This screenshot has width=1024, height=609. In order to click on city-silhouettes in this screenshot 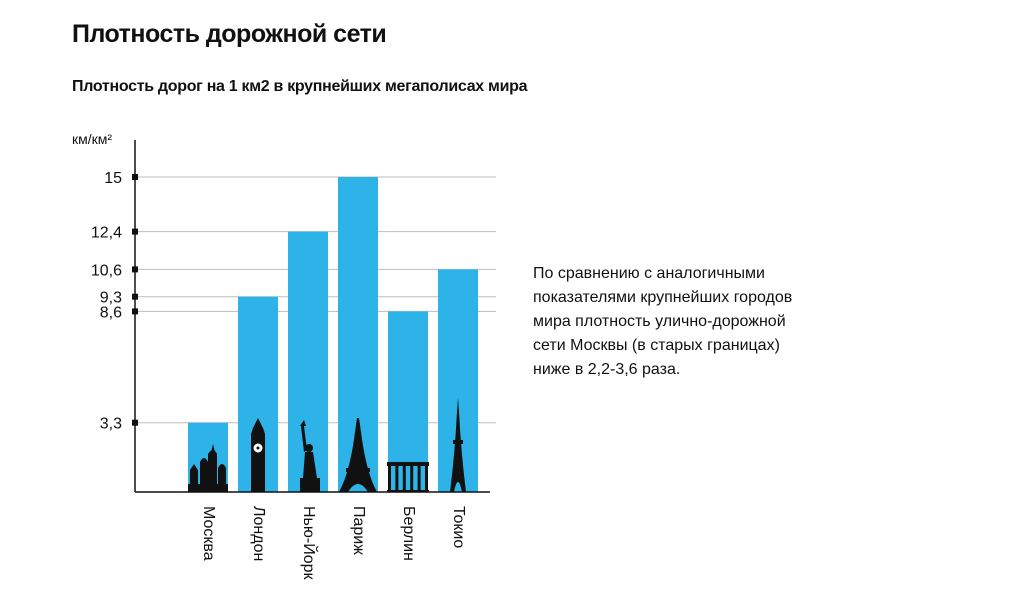, I will do `click(327, 445)`.